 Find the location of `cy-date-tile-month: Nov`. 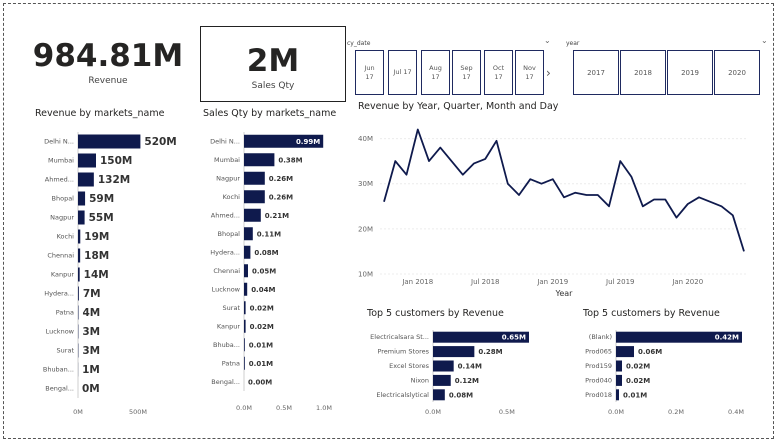

cy-date-tile-month: Nov is located at coordinates (529, 67).